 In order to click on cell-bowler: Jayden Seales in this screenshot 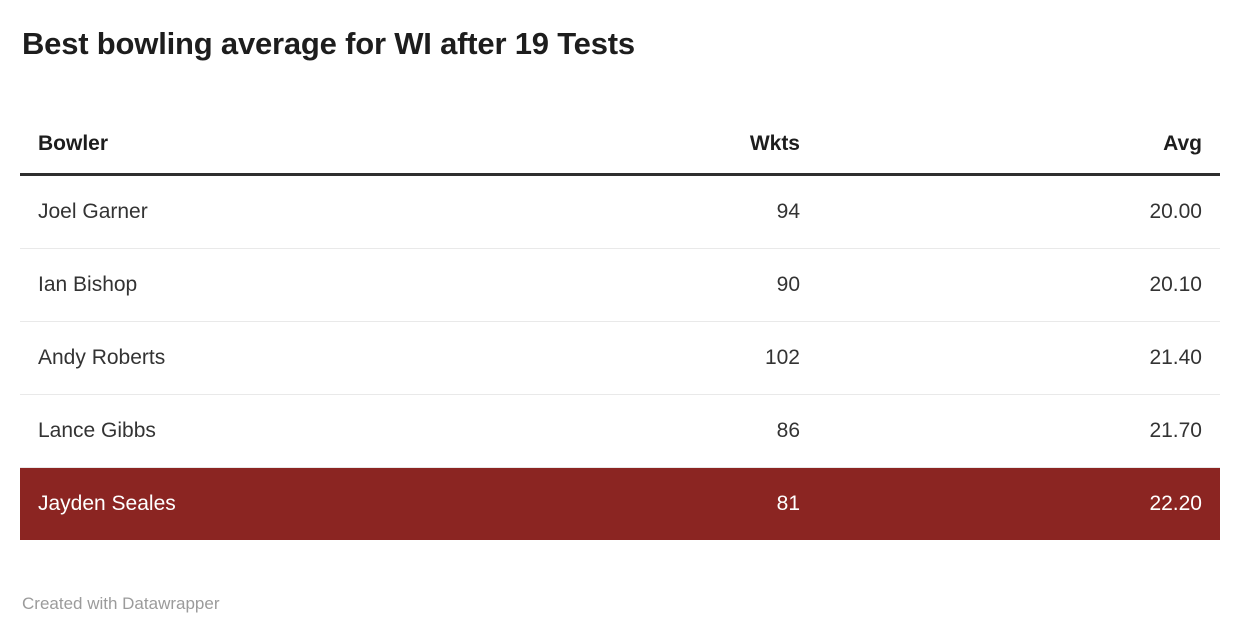, I will do `click(230, 503)`.